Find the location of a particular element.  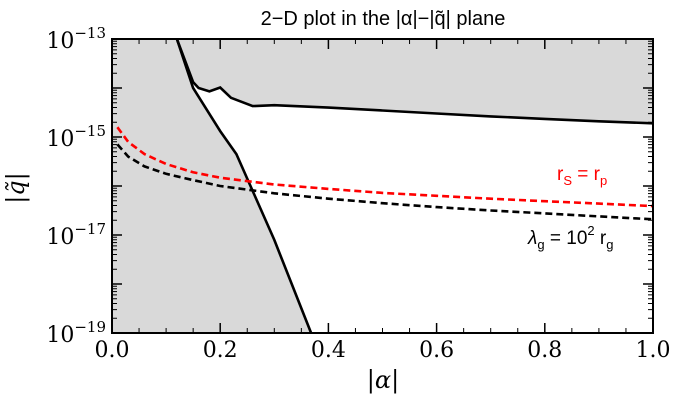

y-tick-label: 10−13 is located at coordinates (76, 39).